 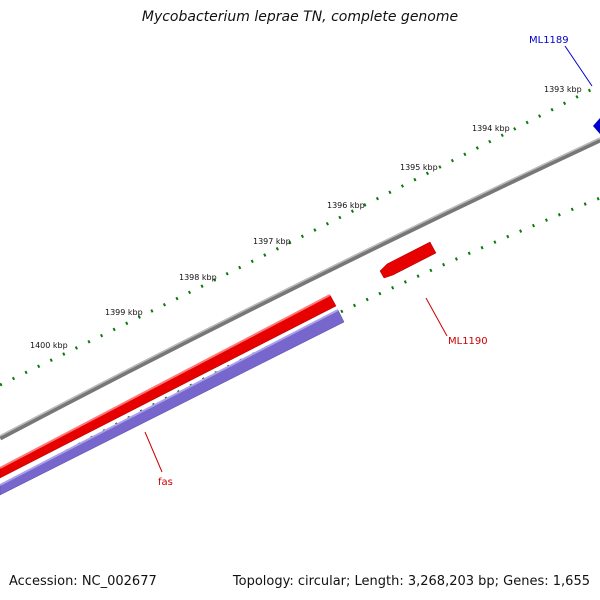 I want to click on tick-label-1398: 1398 kbp, so click(x=198, y=277).